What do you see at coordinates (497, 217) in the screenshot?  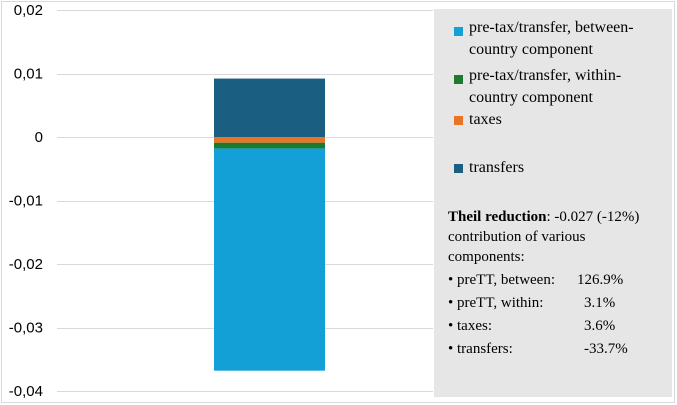 I see `theil-reduction-label: Theil reduction` at bounding box center [497, 217].